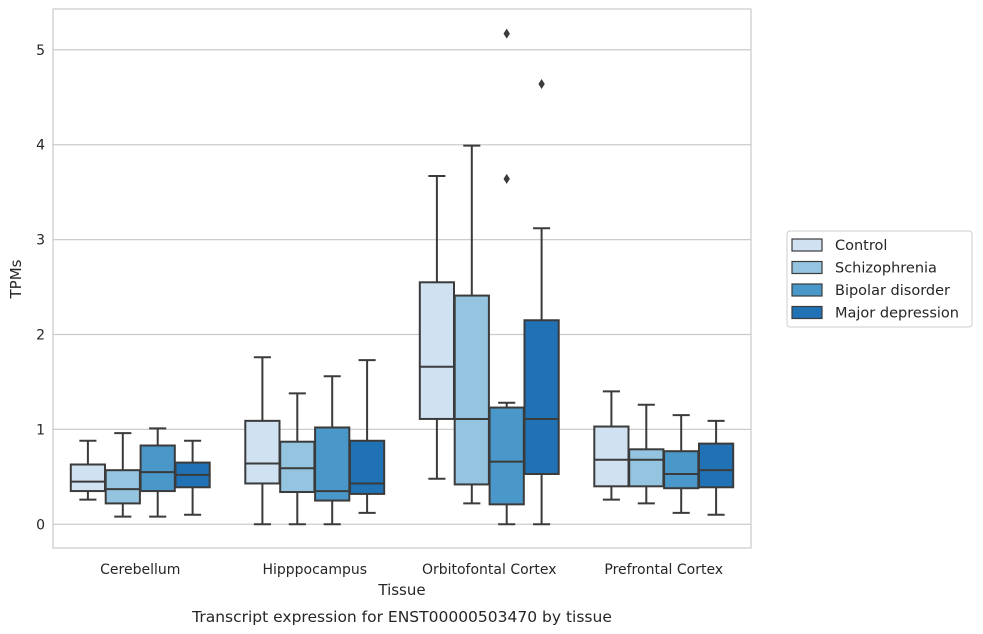 The image size is (983, 634). Describe the element at coordinates (401, 590) in the screenshot. I see `x-axis-label: Tissue` at that location.